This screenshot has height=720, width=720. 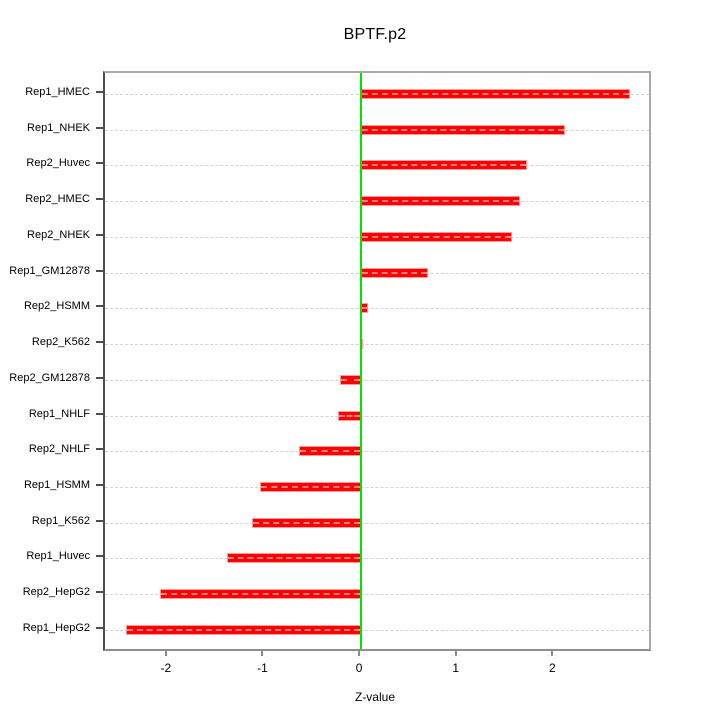 I want to click on bar-Rep1_HepG2, so click(x=244, y=629).